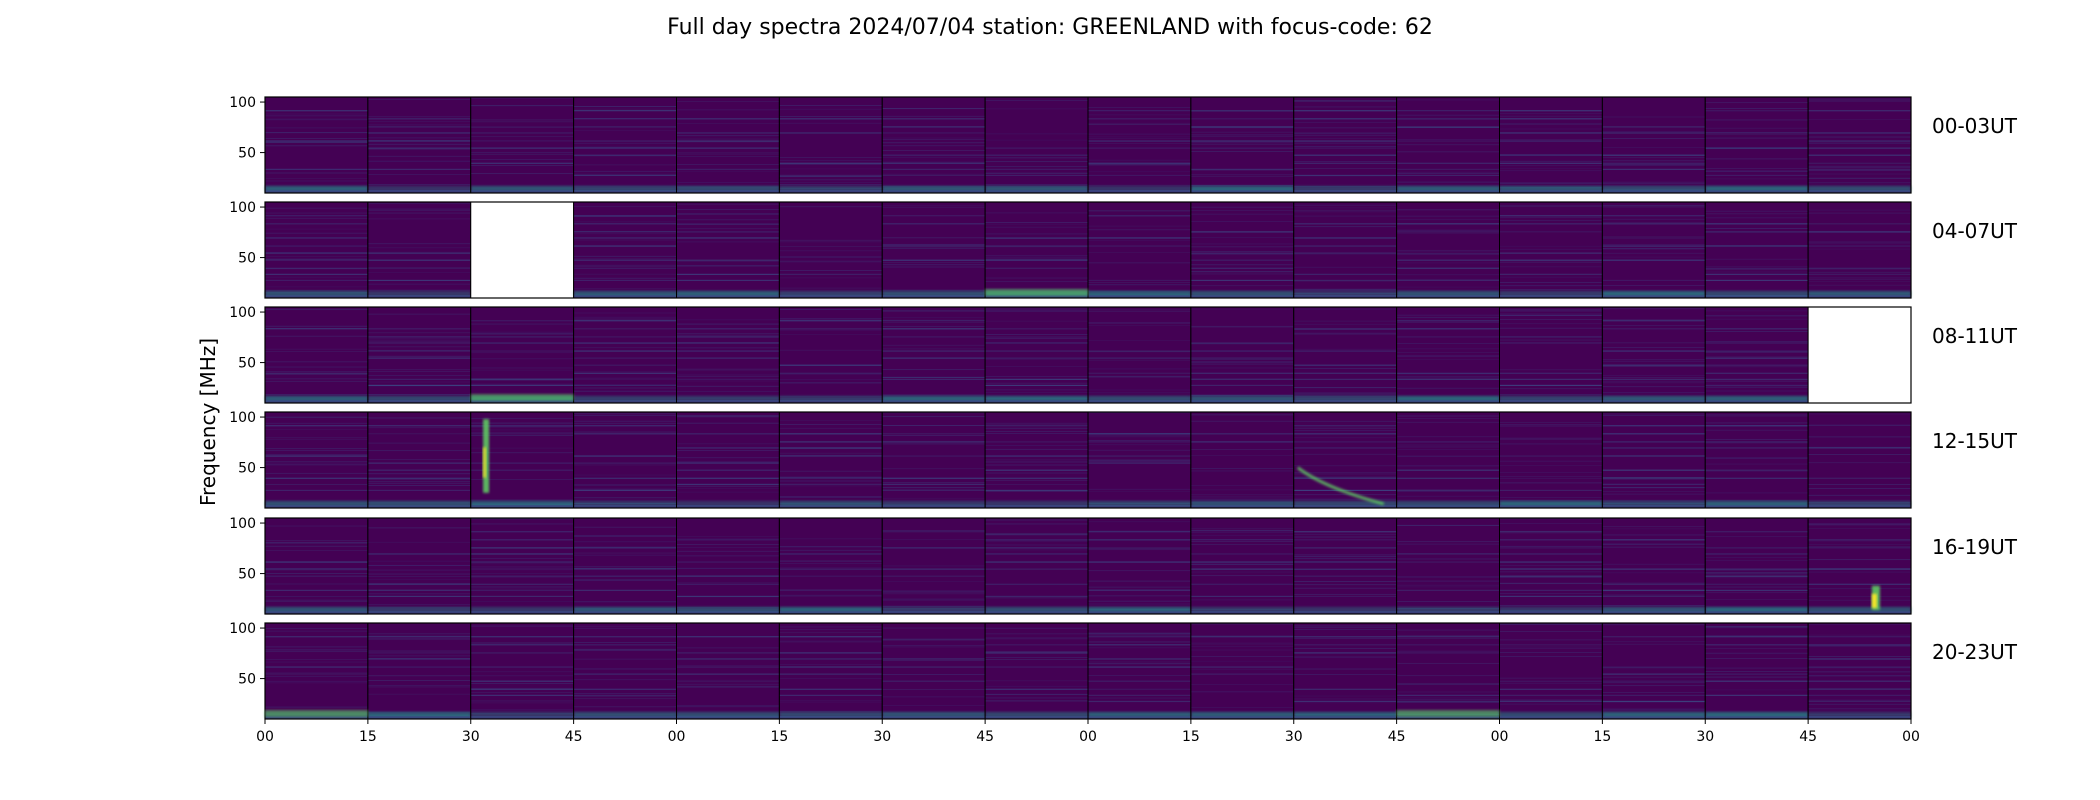 This screenshot has height=800, width=2100. Describe the element at coordinates (1975, 126) in the screenshot. I see `row-label: 00-03UT` at that location.